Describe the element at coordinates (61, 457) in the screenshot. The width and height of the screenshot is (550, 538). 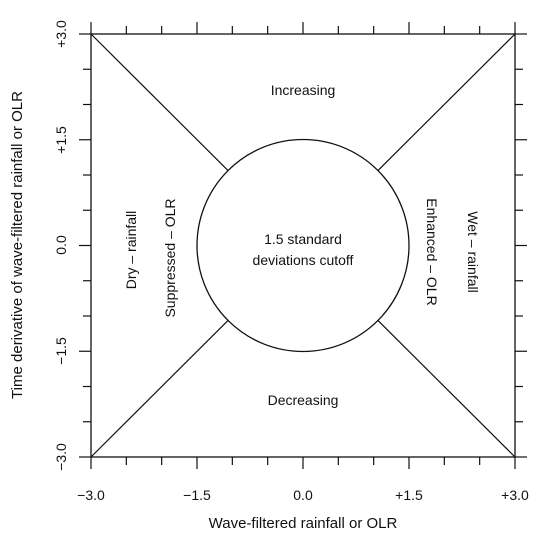
I see `y-tick-label: −3.0` at that location.